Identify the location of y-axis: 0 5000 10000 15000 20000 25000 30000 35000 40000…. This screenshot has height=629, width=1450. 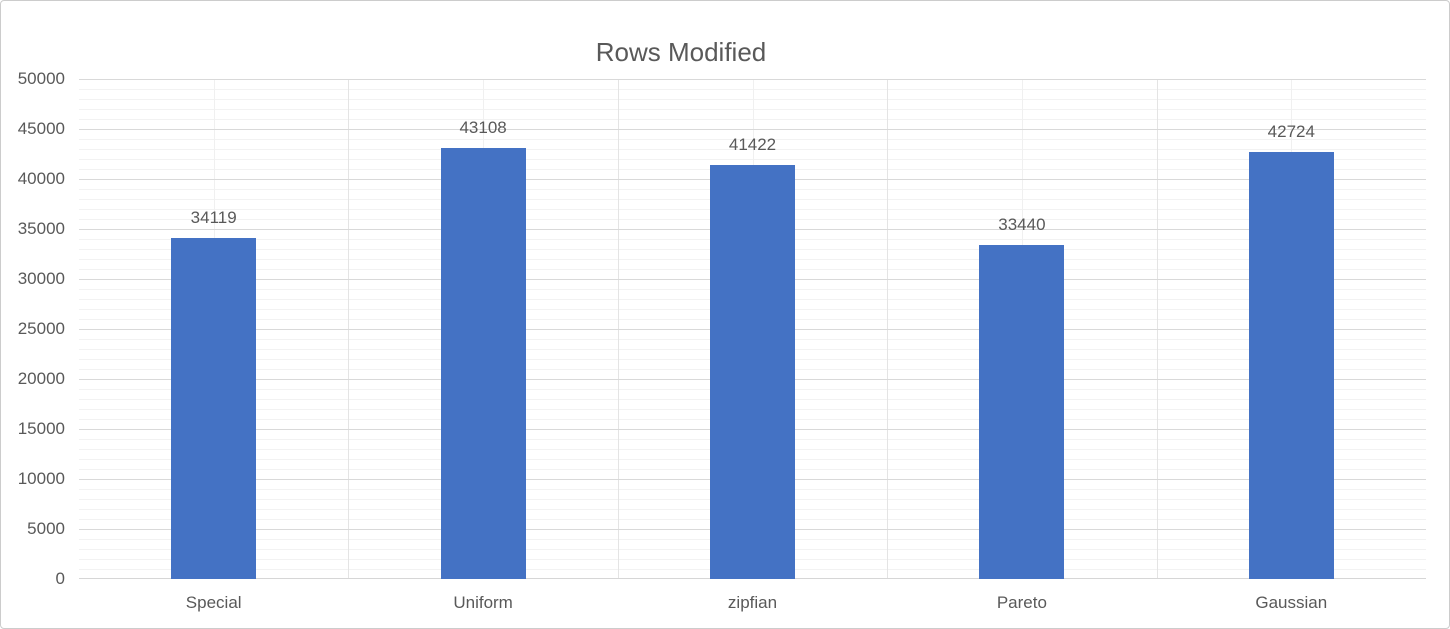
(33, 329).